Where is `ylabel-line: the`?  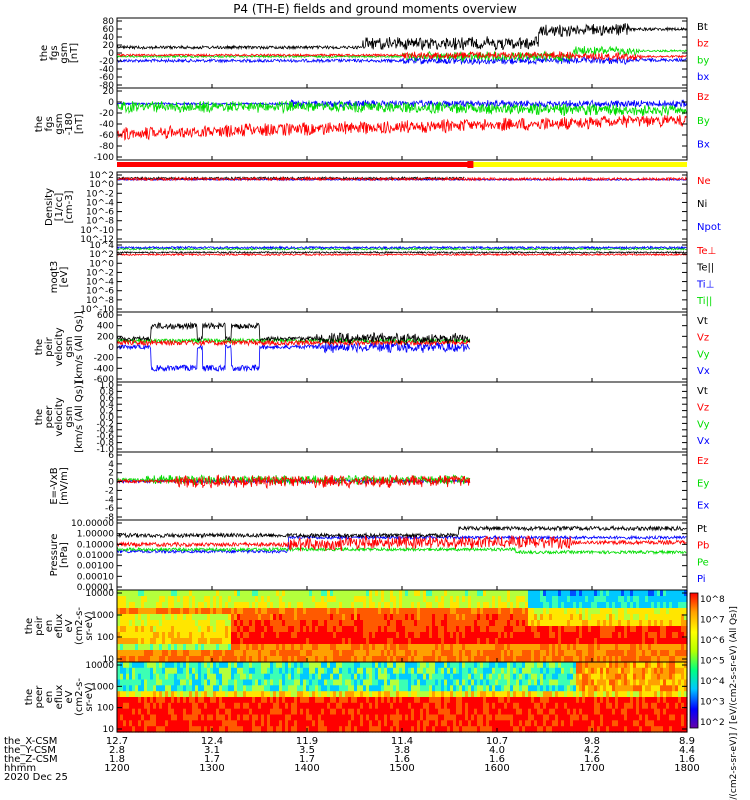 ylabel-line: the is located at coordinates (39, 347).